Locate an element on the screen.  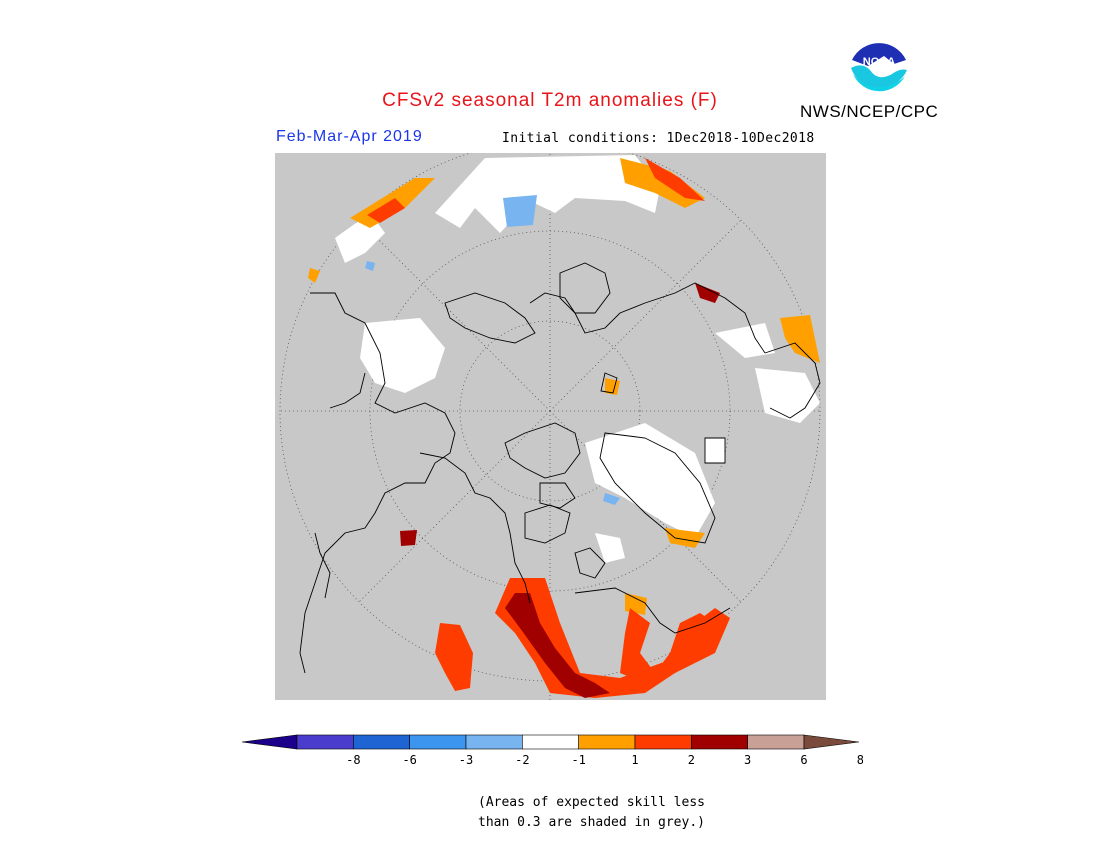
map-title: CFSv2 seasonal T2m anomalies (F) is located at coordinates (550, 100).